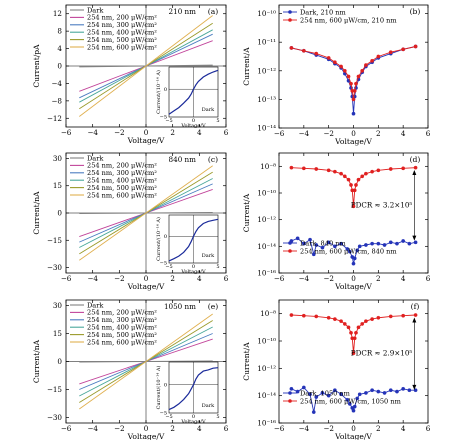 The image size is (474, 445). What do you see at coordinates (163, 118) in the screenshot?
I see `inset-y-tick-label: −5` at bounding box center [163, 118].